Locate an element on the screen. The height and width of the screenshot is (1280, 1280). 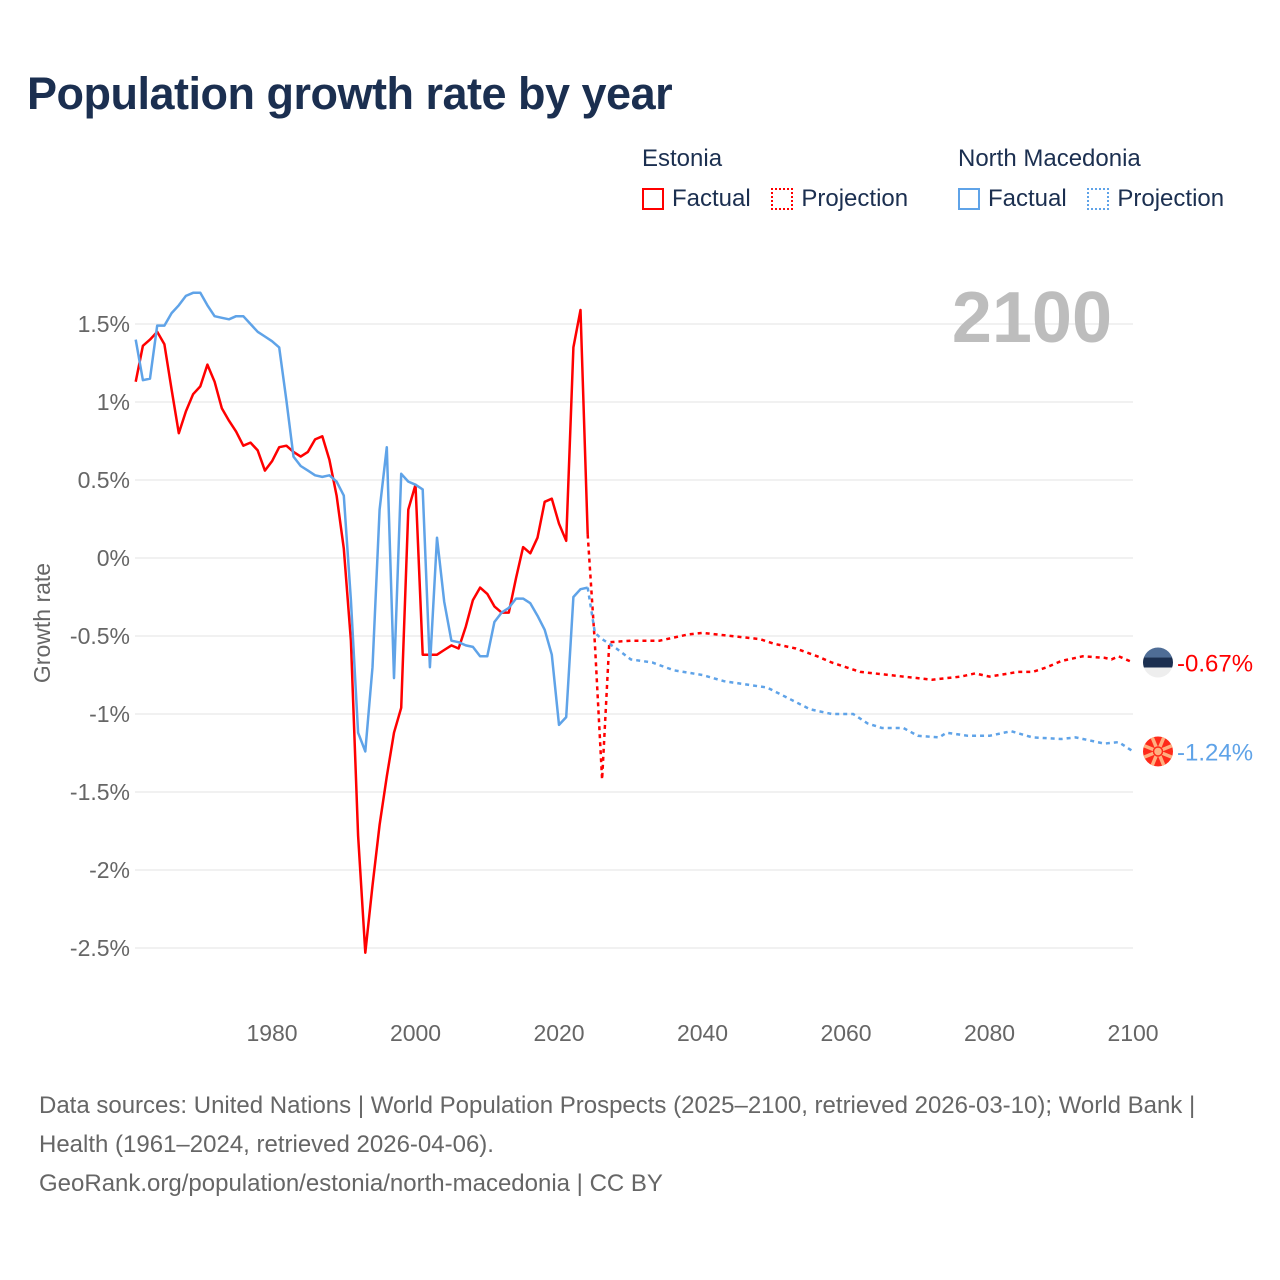
legend-item-nm-projection: Projection is located at coordinates (1155, 199).